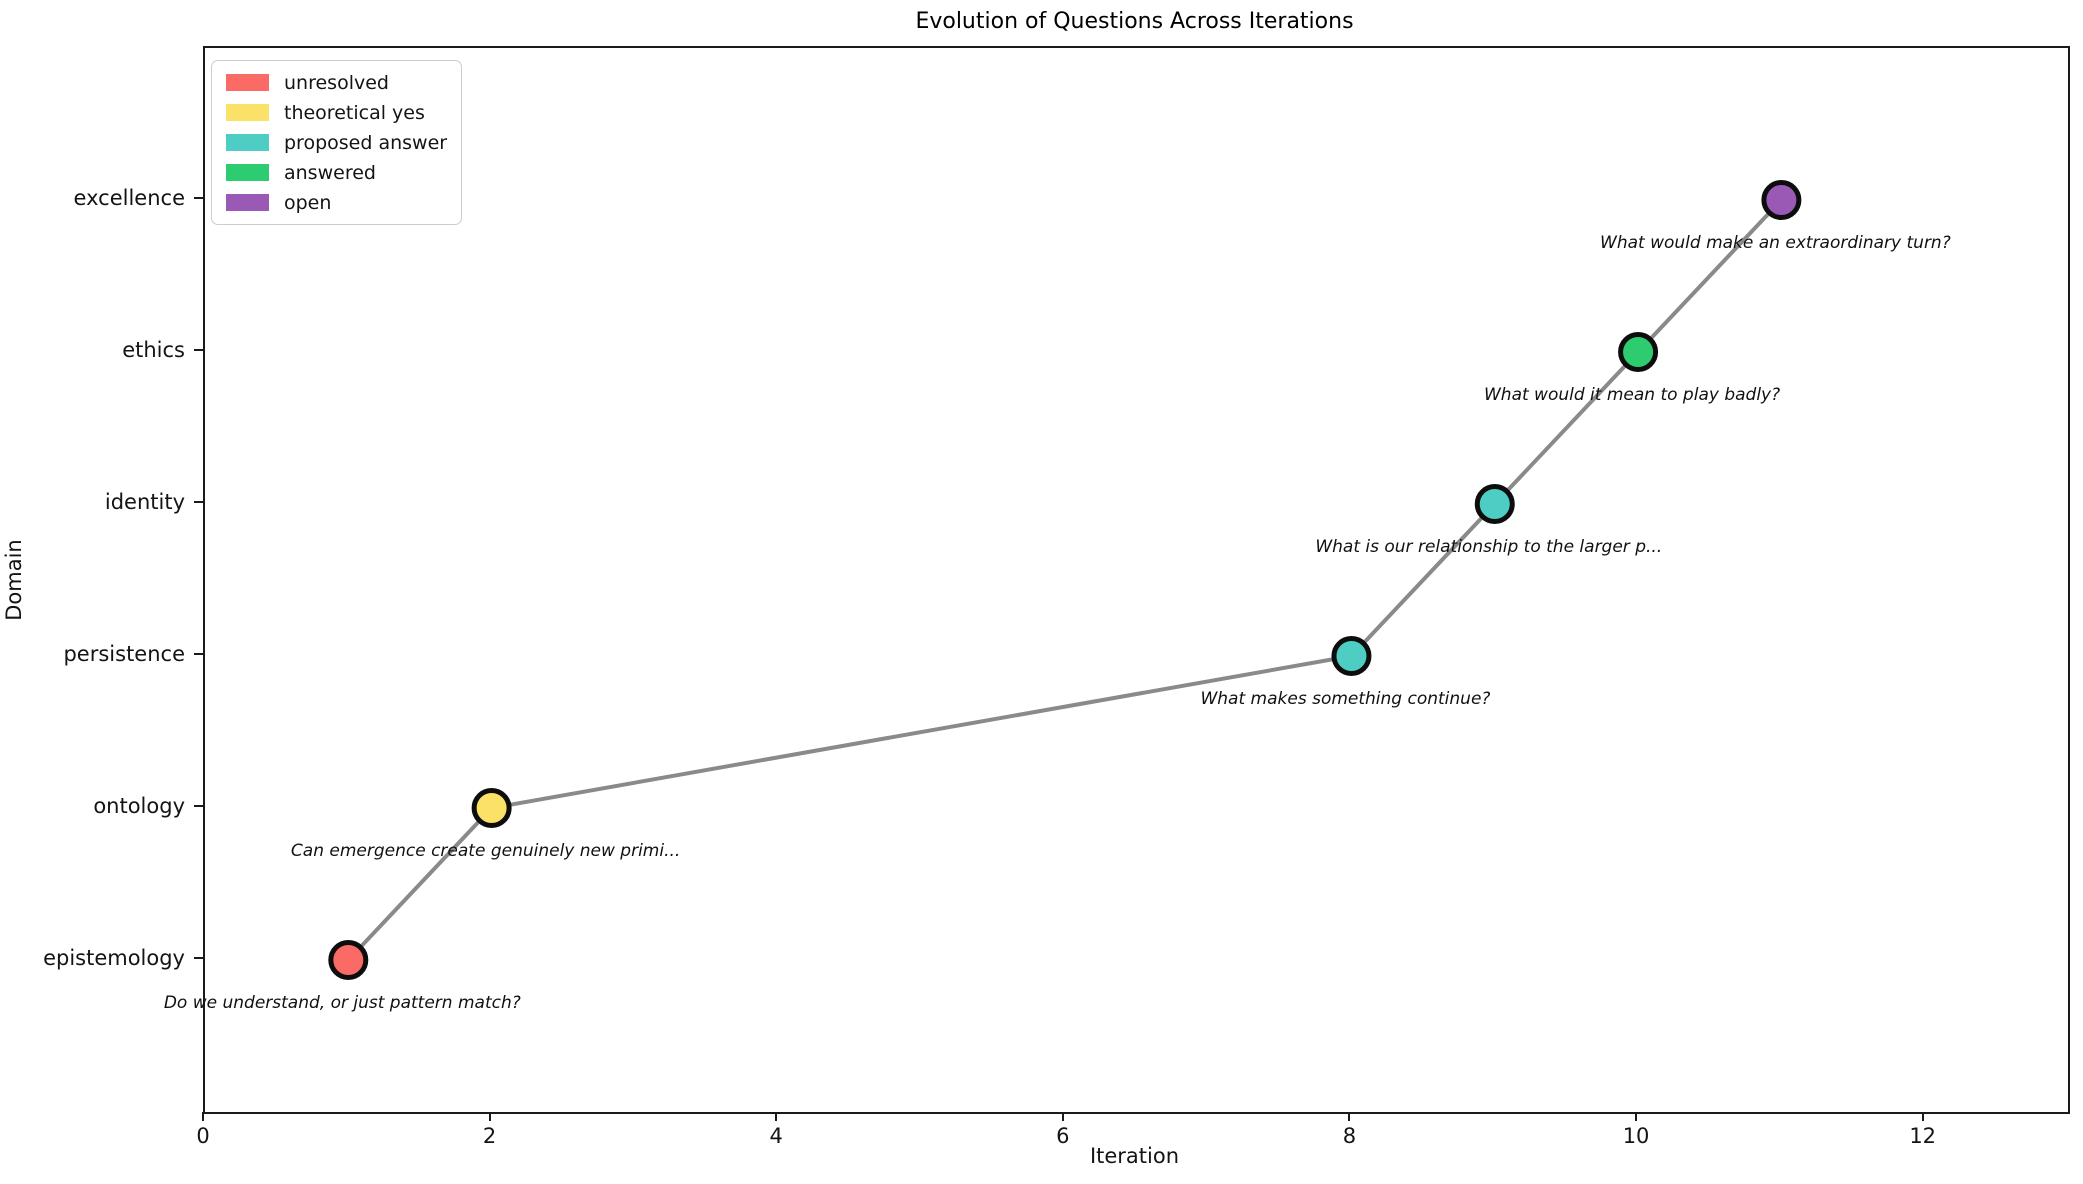 The image size is (2083, 1184). What do you see at coordinates (354, 112) in the screenshot?
I see `legend-label: theoretical yes` at bounding box center [354, 112].